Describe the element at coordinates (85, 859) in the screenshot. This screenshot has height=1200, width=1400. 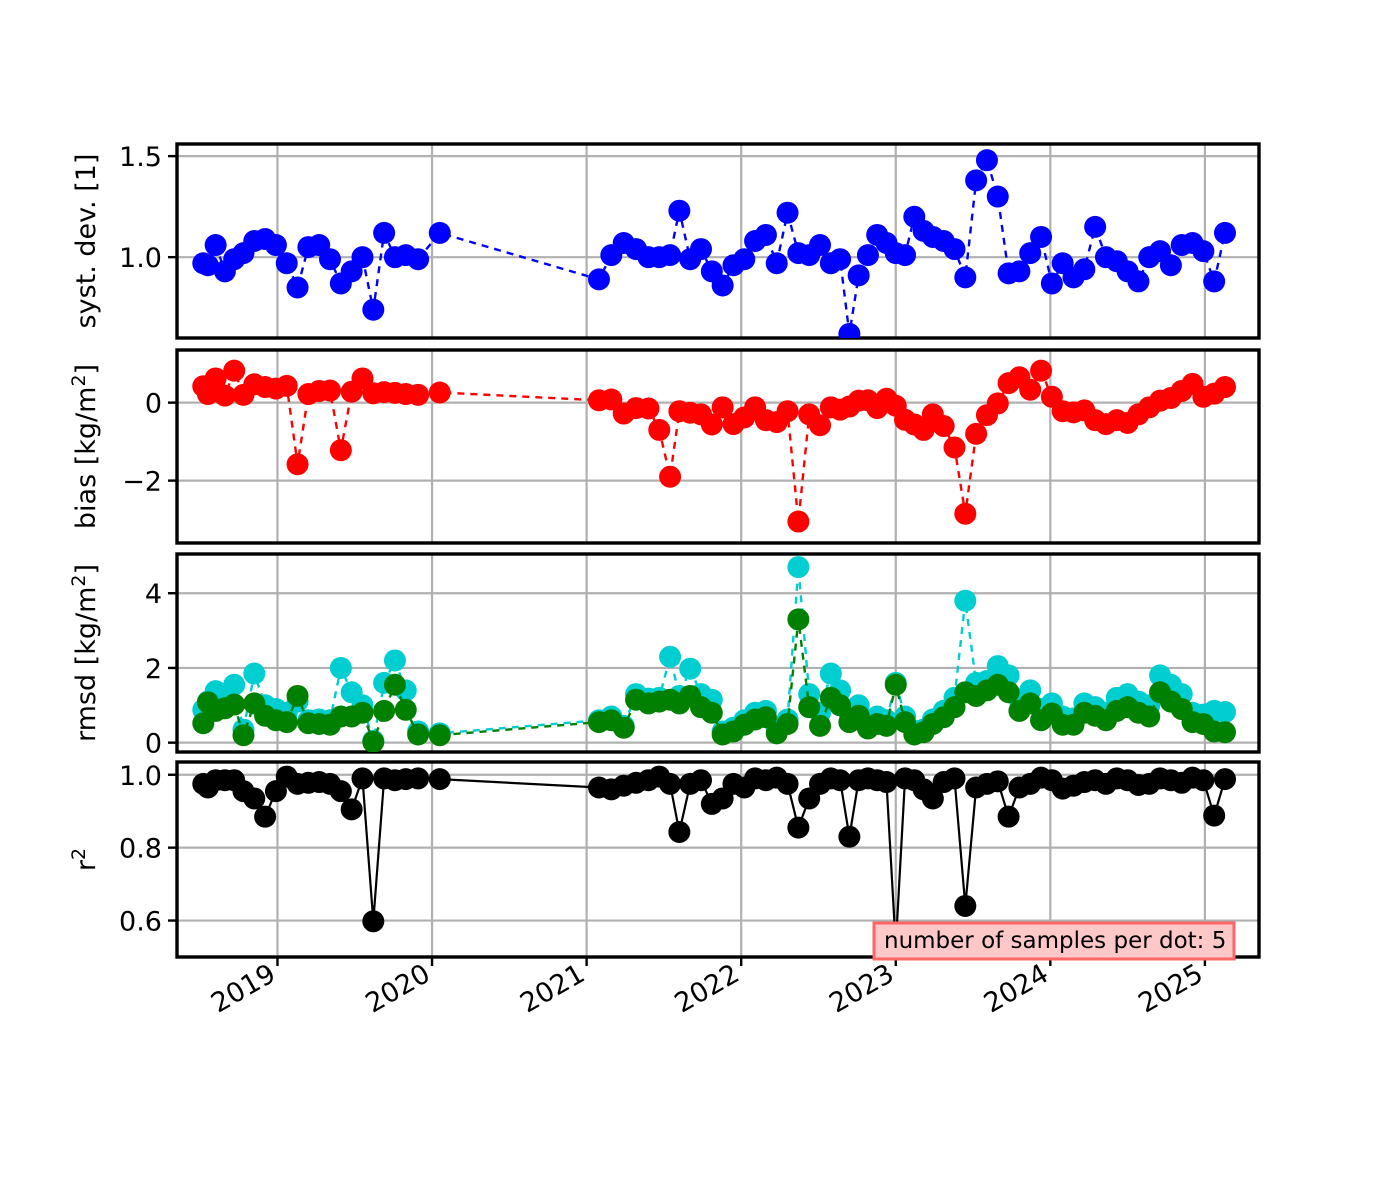
I see `y-axis-label: r2` at that location.